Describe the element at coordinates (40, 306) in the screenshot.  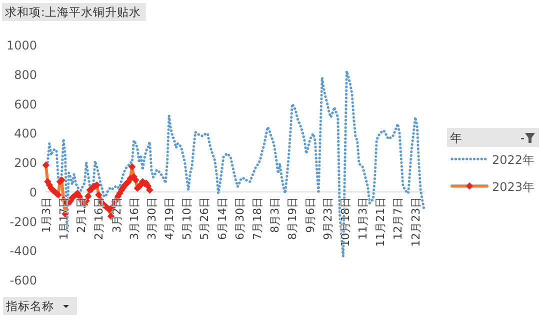
I see `annotation: 指标名称` at that location.